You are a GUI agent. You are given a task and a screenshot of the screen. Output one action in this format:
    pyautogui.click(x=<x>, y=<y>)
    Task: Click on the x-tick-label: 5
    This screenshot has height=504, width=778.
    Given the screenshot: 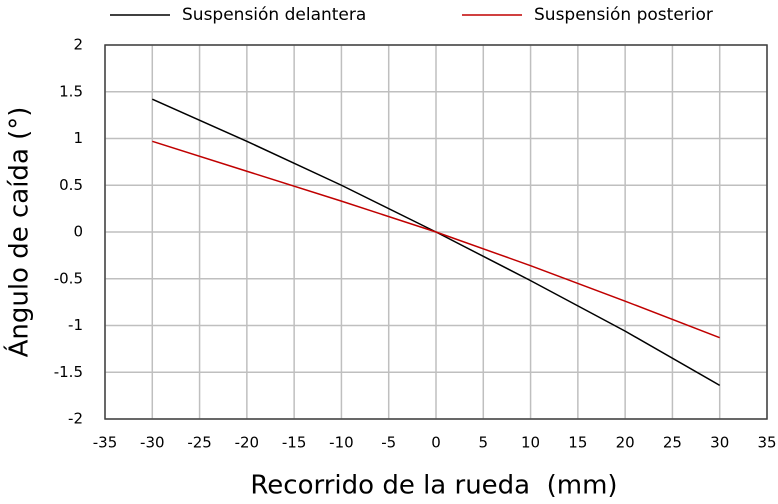 What is the action you would take?
    pyautogui.click(x=484, y=443)
    